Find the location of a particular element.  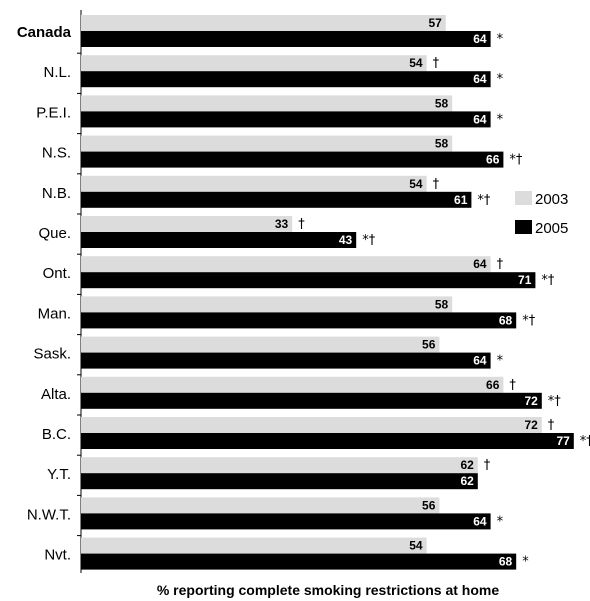

category-label: Alta. is located at coordinates (56, 394).